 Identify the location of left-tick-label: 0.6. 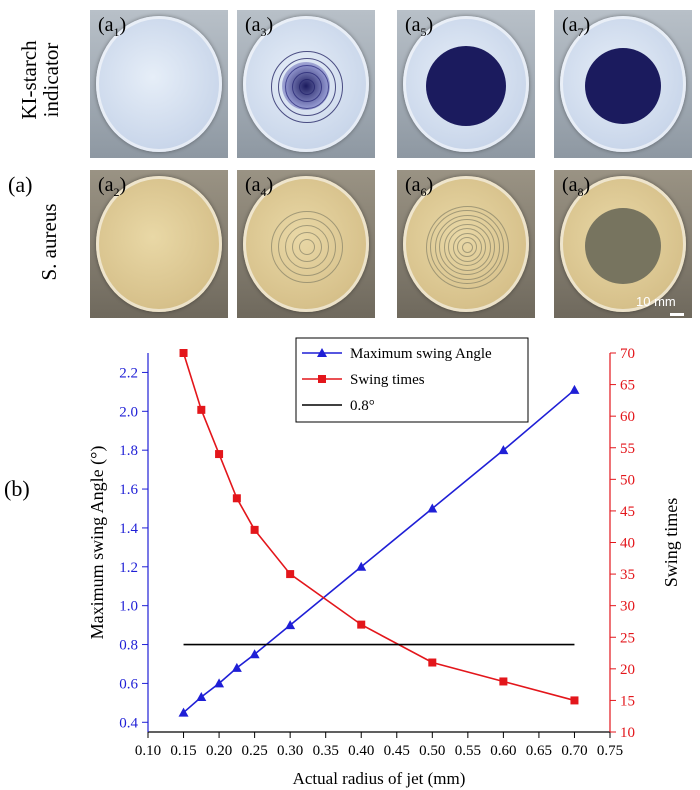
(128, 684).